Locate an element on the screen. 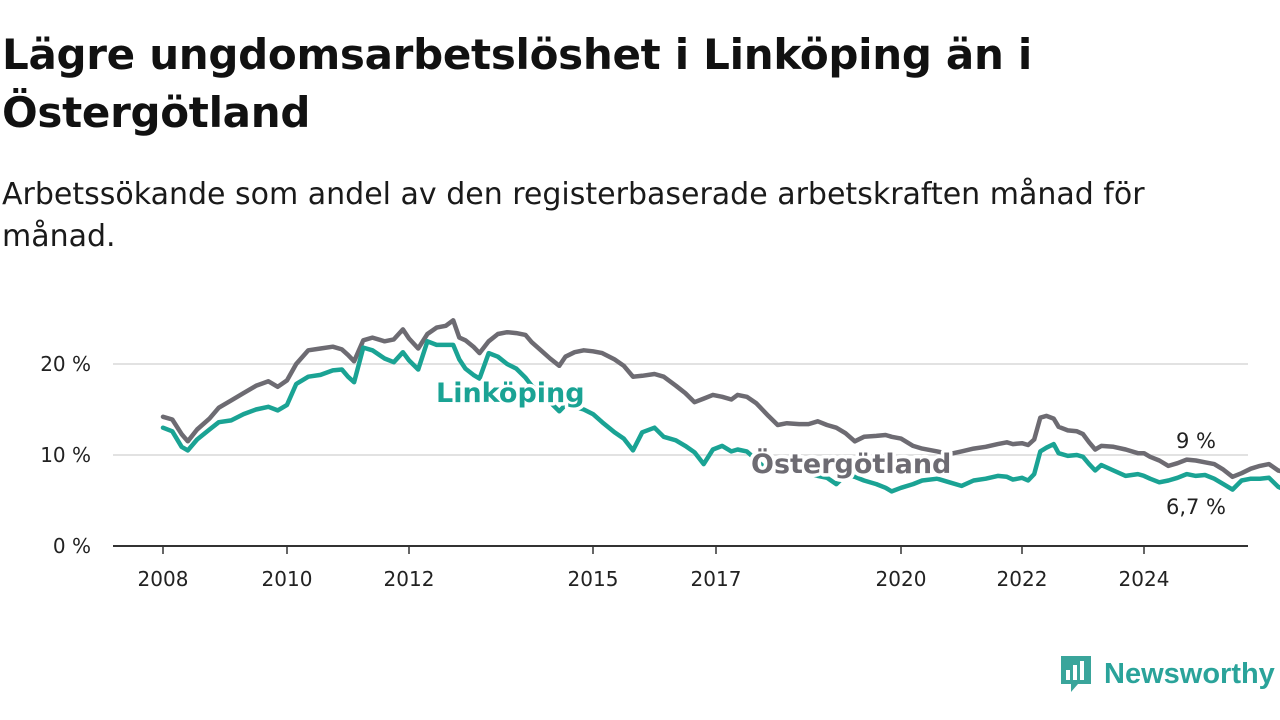  newsworthy-logo-icon is located at coordinates (1076, 674).